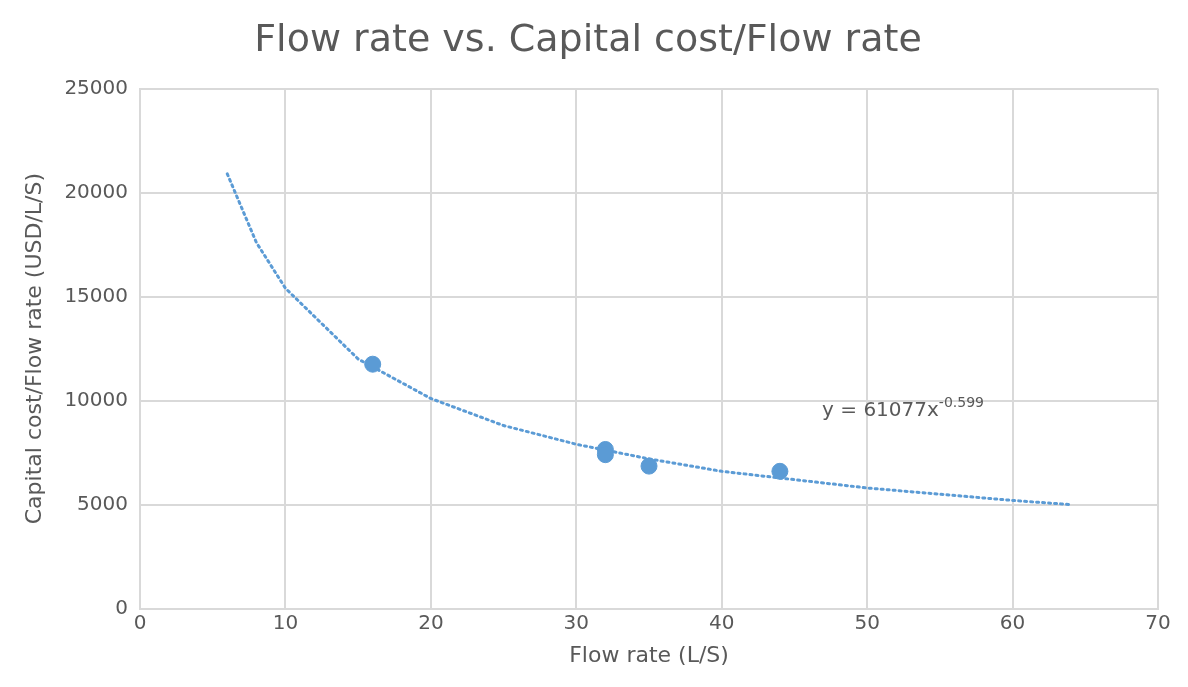 This screenshot has height=687, width=1188. Describe the element at coordinates (867, 621) in the screenshot. I see `x-tick-label: 50` at that location.